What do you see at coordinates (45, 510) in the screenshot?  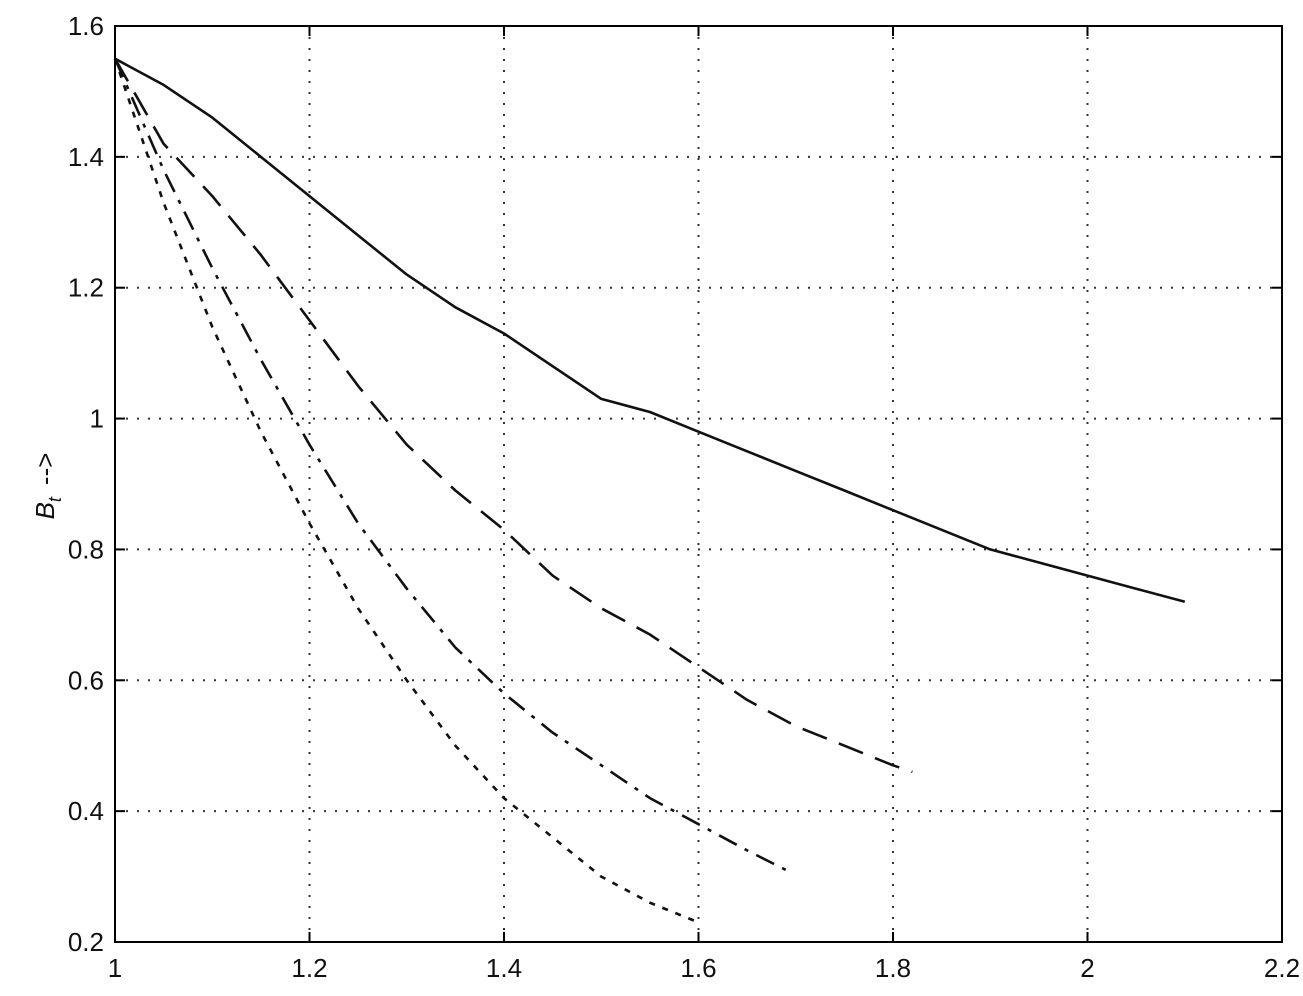 I see `y-axis-label-main: B` at bounding box center [45, 510].